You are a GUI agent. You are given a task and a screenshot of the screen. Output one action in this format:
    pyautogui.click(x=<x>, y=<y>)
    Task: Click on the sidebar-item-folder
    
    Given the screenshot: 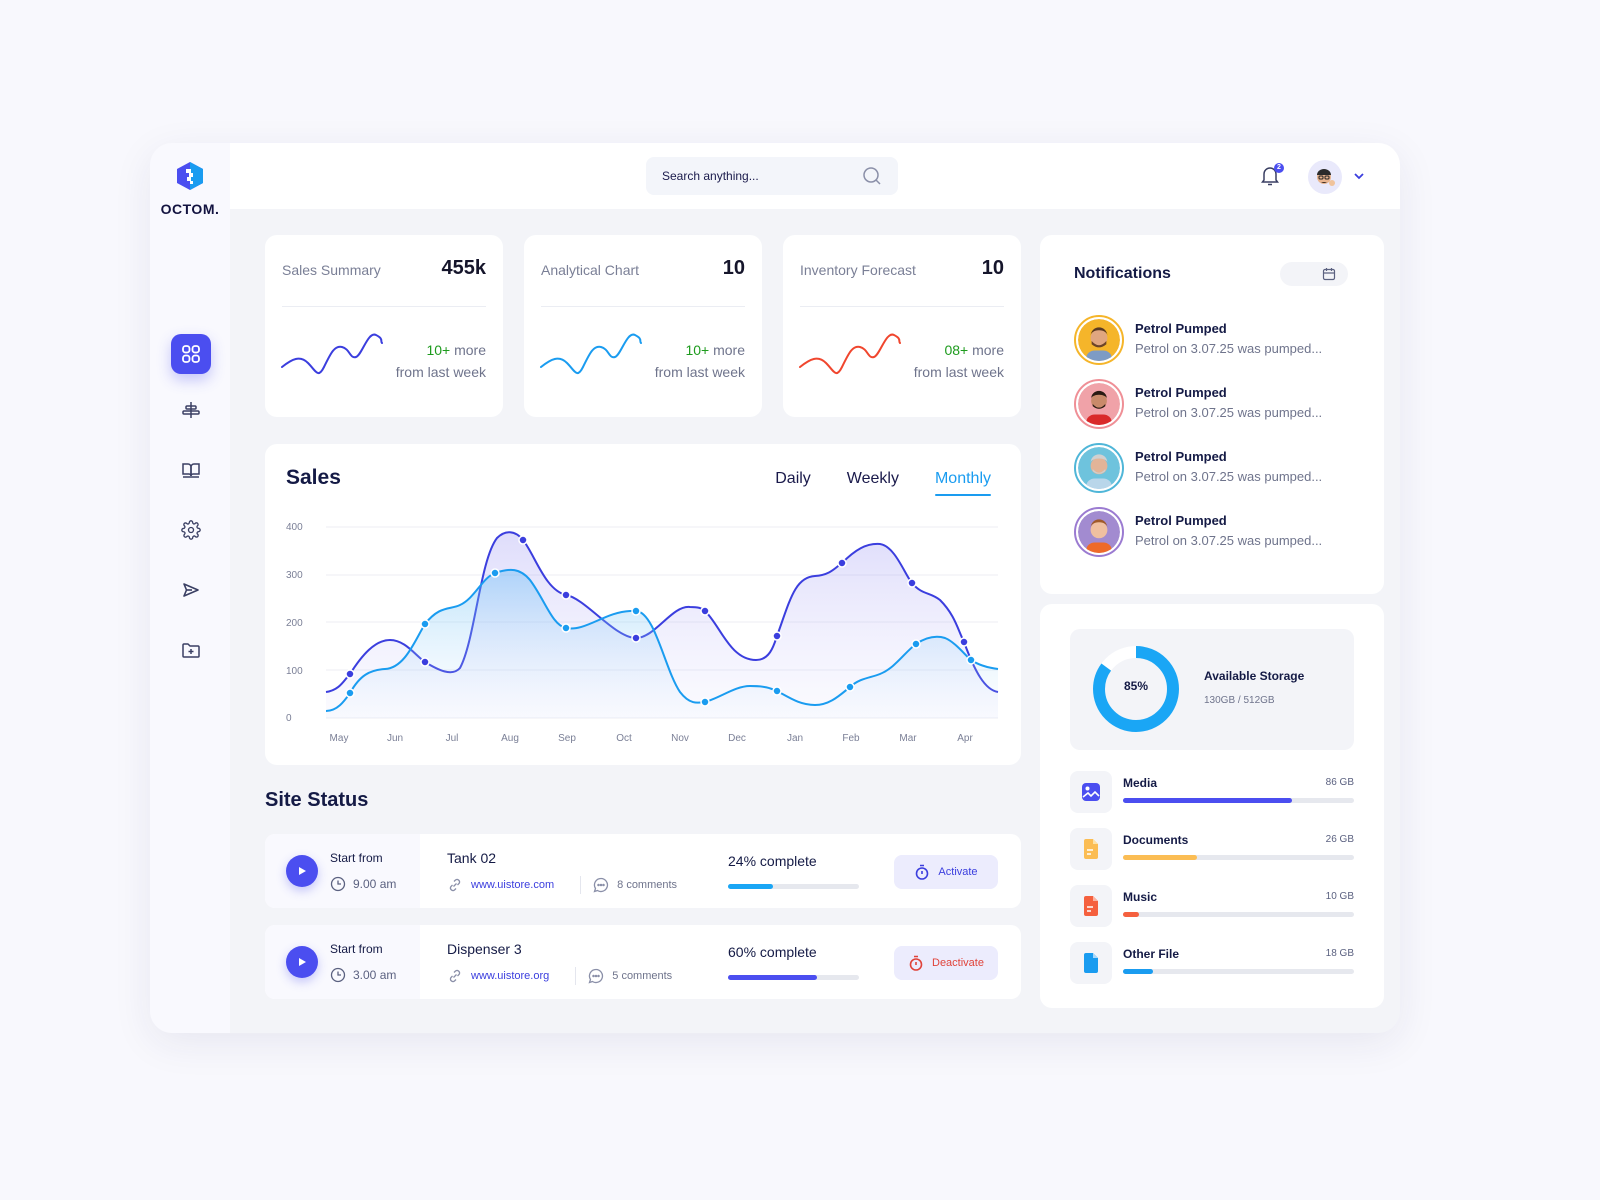 What is the action you would take?
    pyautogui.click(x=191, y=650)
    